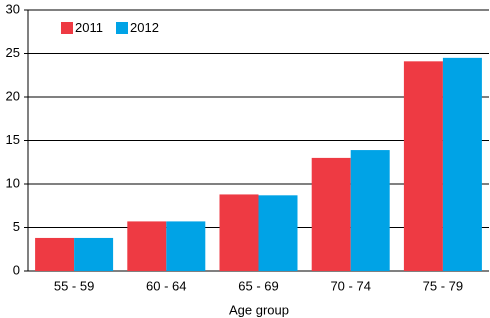 This screenshot has height=318, width=490. Describe the element at coordinates (13, 52) in the screenshot. I see `y-tick-label: 25` at that location.